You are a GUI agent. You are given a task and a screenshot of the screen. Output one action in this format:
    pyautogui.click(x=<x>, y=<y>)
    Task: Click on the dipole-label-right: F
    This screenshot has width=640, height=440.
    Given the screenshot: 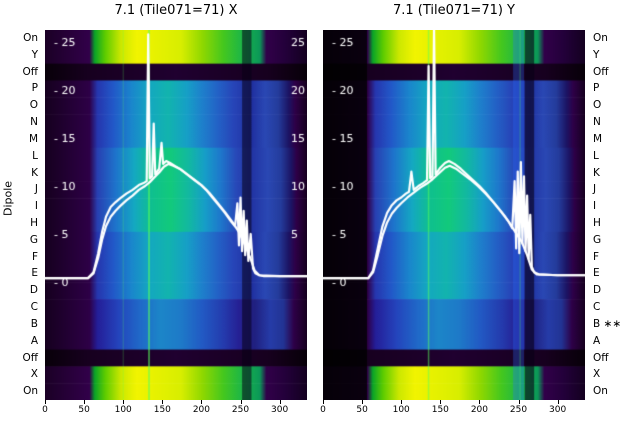 What is the action you would take?
    pyautogui.click(x=596, y=256)
    